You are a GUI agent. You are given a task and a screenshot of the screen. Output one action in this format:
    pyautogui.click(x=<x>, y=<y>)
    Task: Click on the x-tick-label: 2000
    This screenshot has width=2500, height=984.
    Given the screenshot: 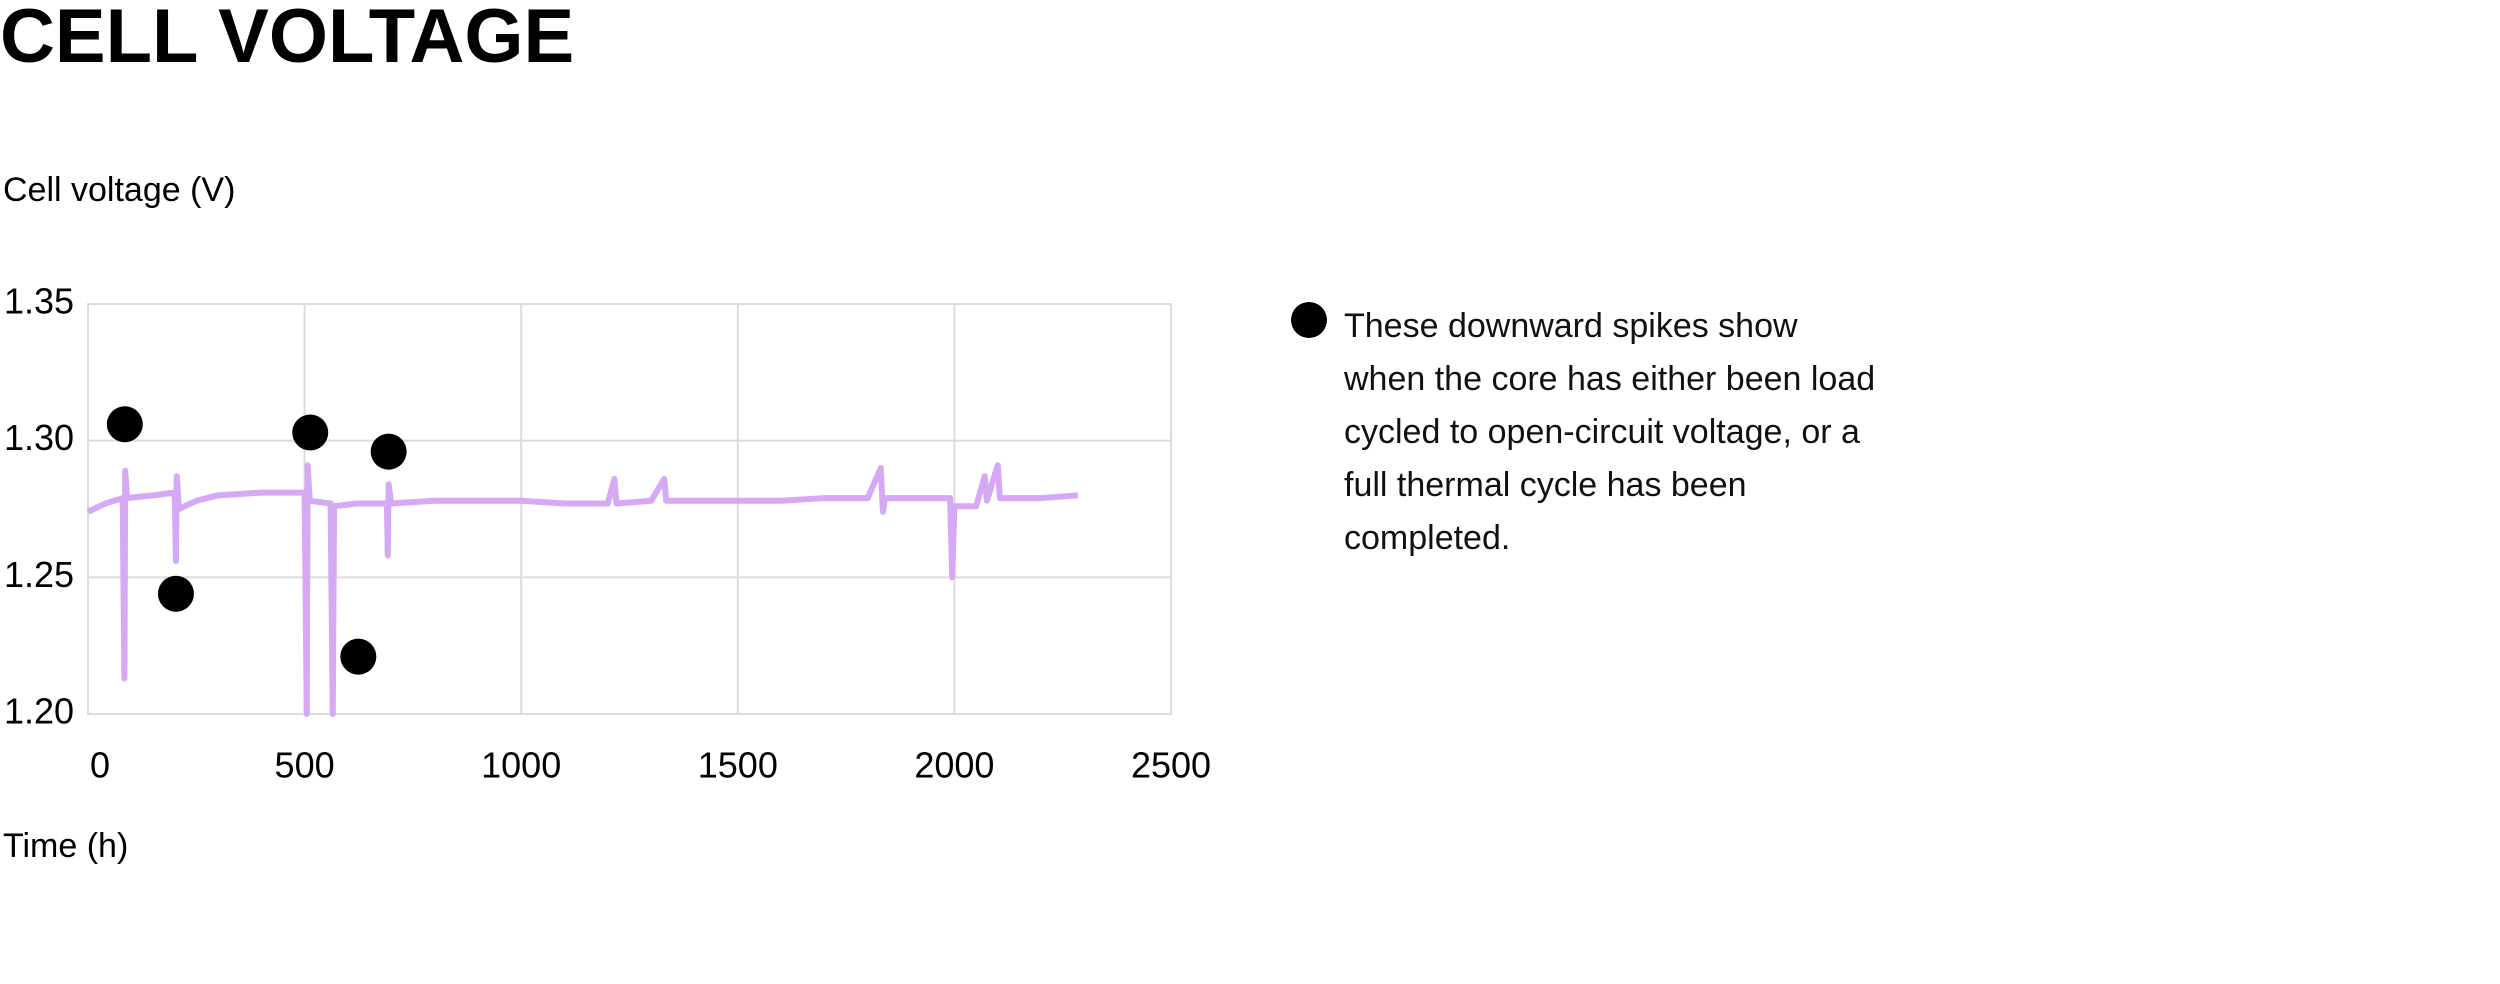 What is the action you would take?
    pyautogui.click(x=954, y=765)
    